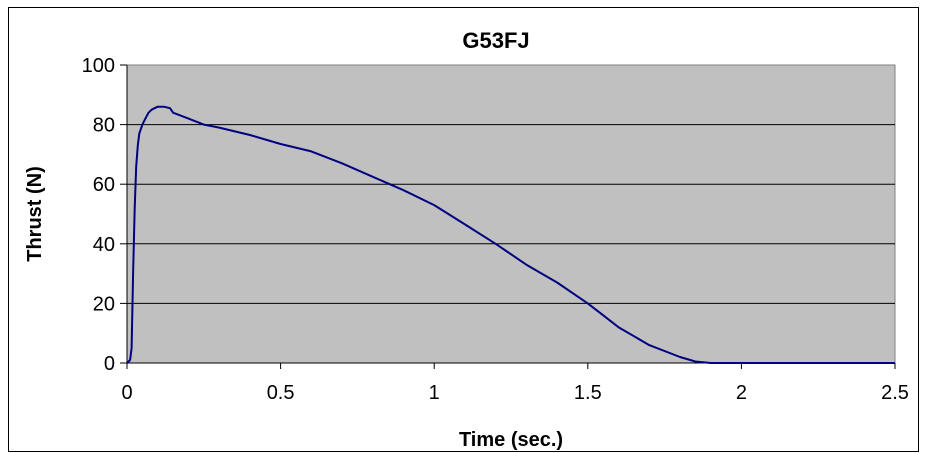  Describe the element at coordinates (98, 66) in the screenshot. I see `y-tick-label: 100` at that location.